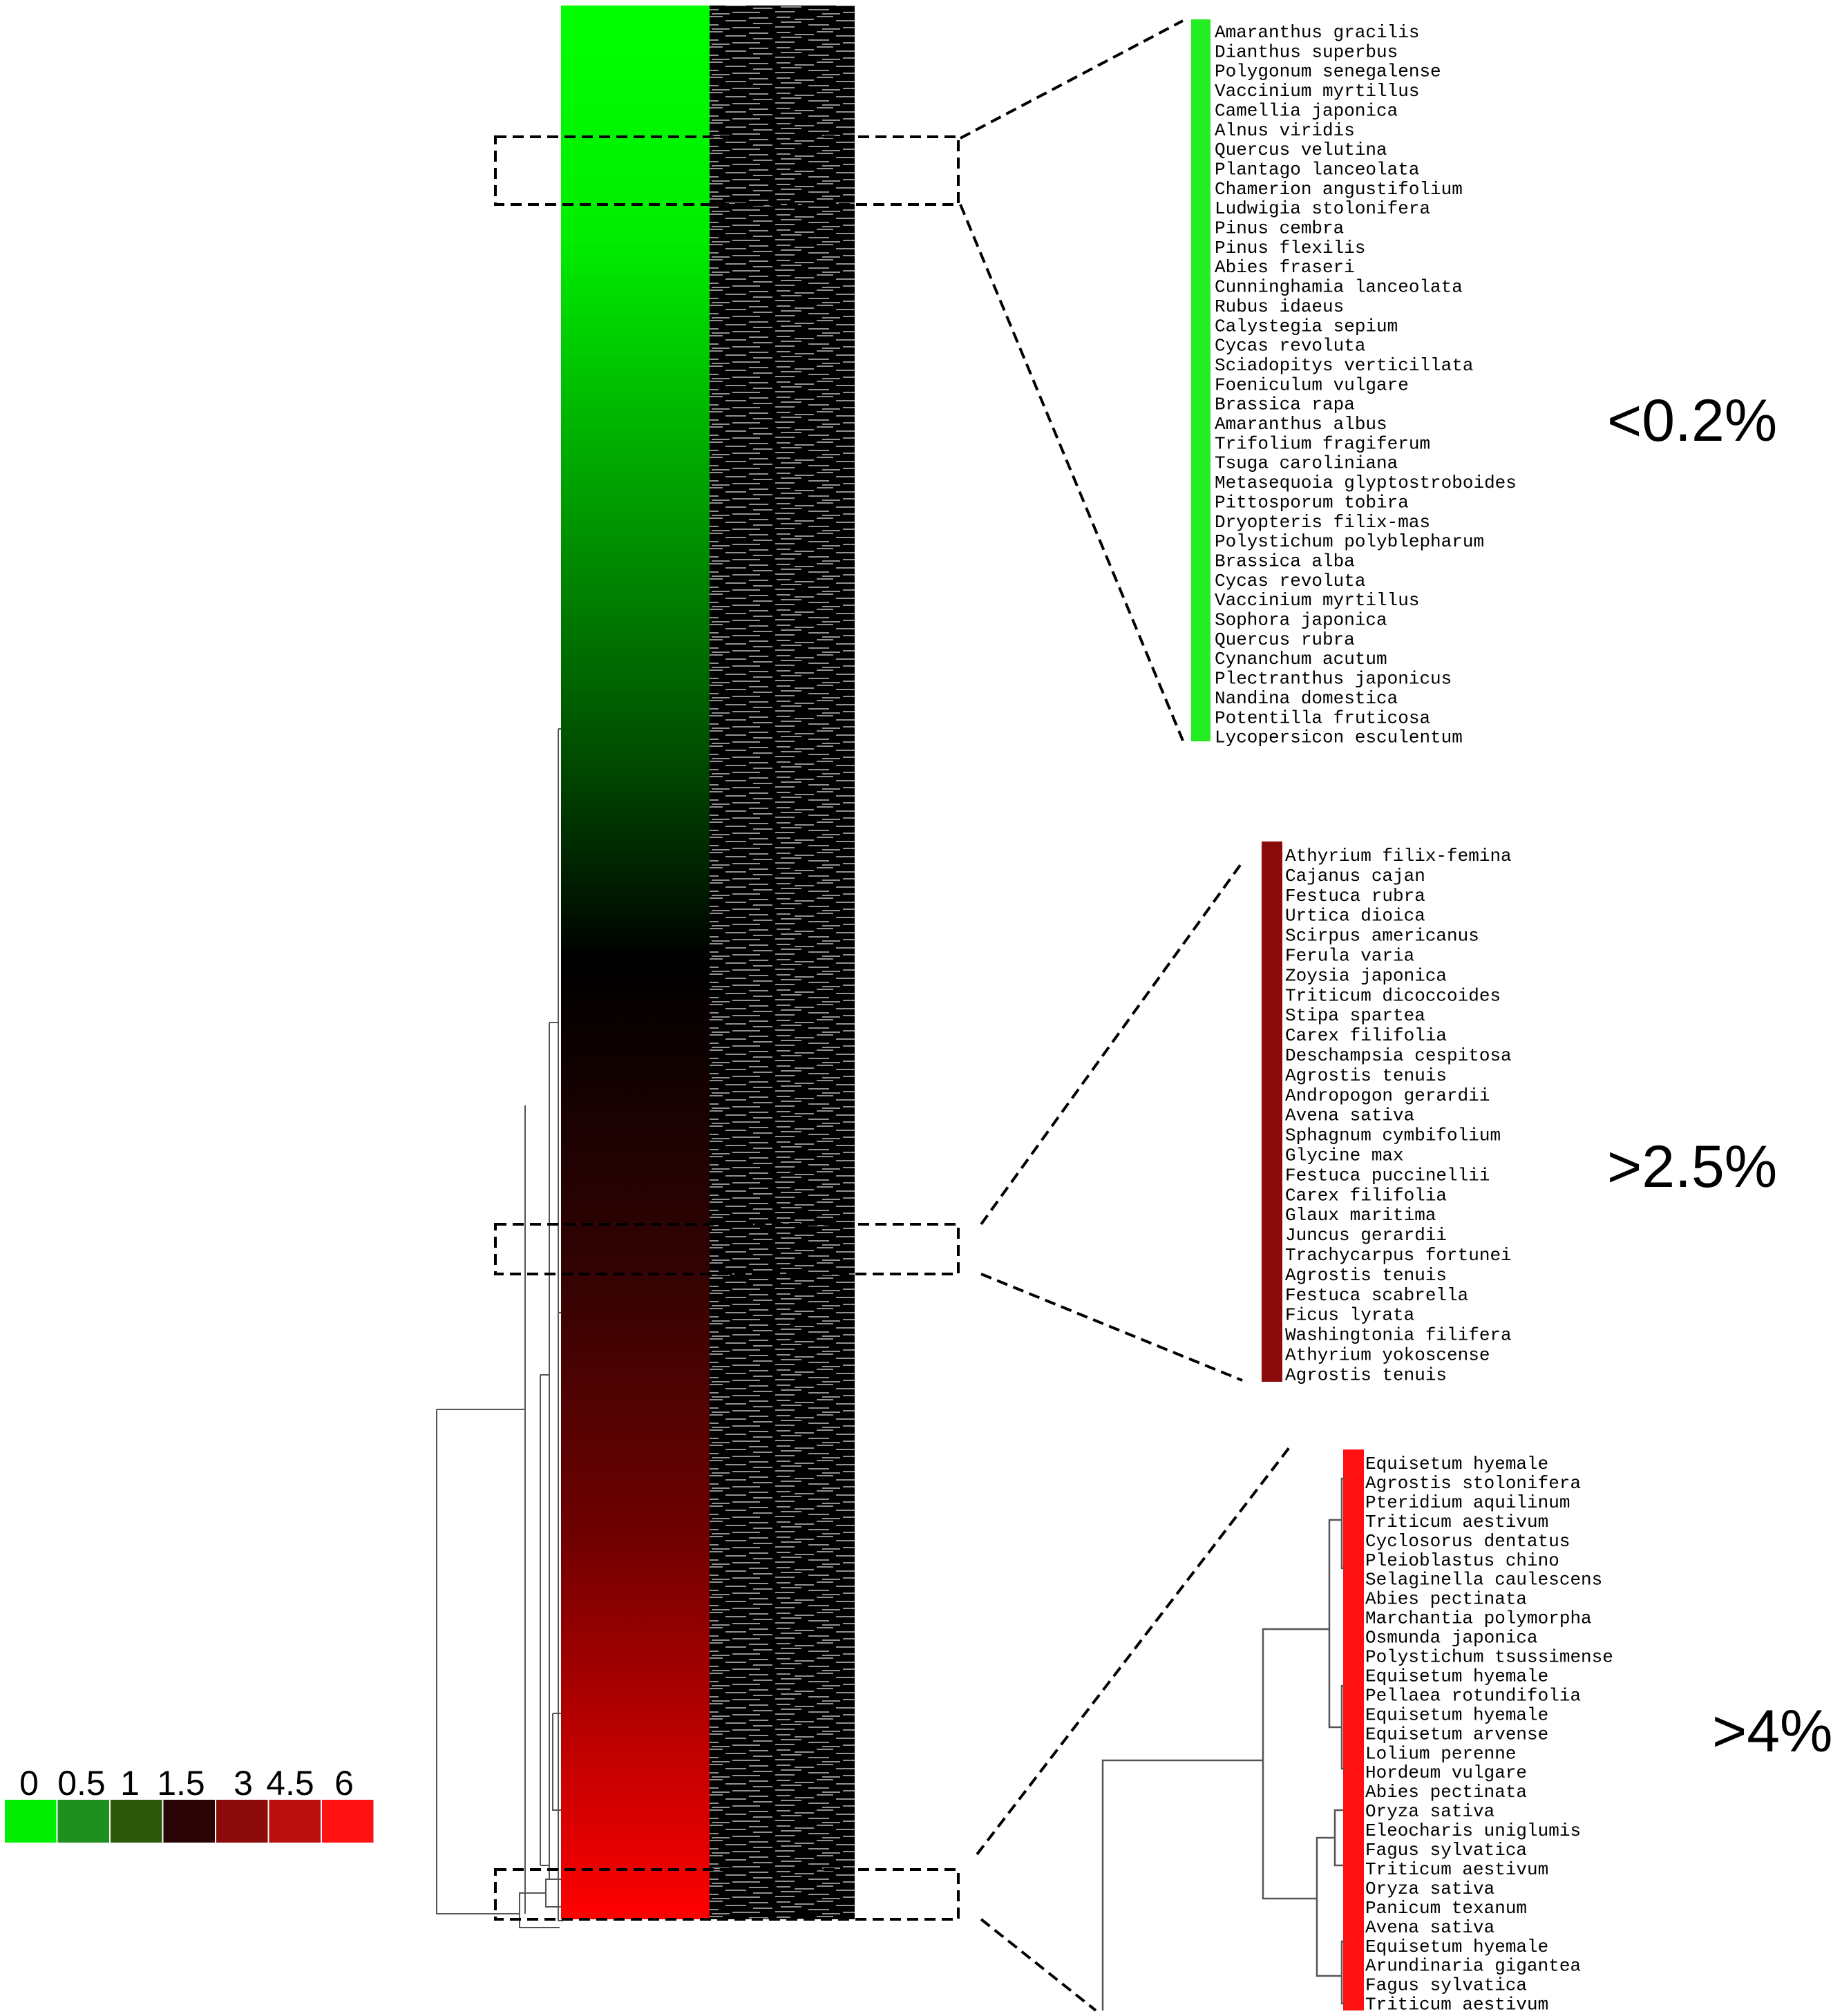  What do you see at coordinates (1446, 1908) in the screenshot?
I see `species-label: Panicum texanum` at bounding box center [1446, 1908].